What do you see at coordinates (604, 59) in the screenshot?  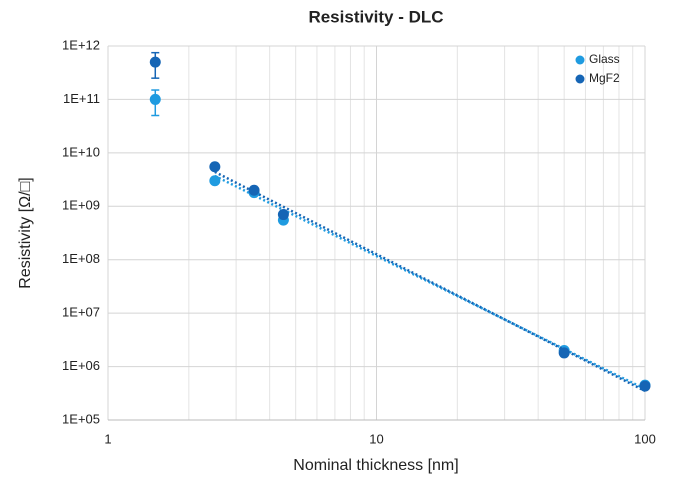 I see `legend-label: Glass` at bounding box center [604, 59].